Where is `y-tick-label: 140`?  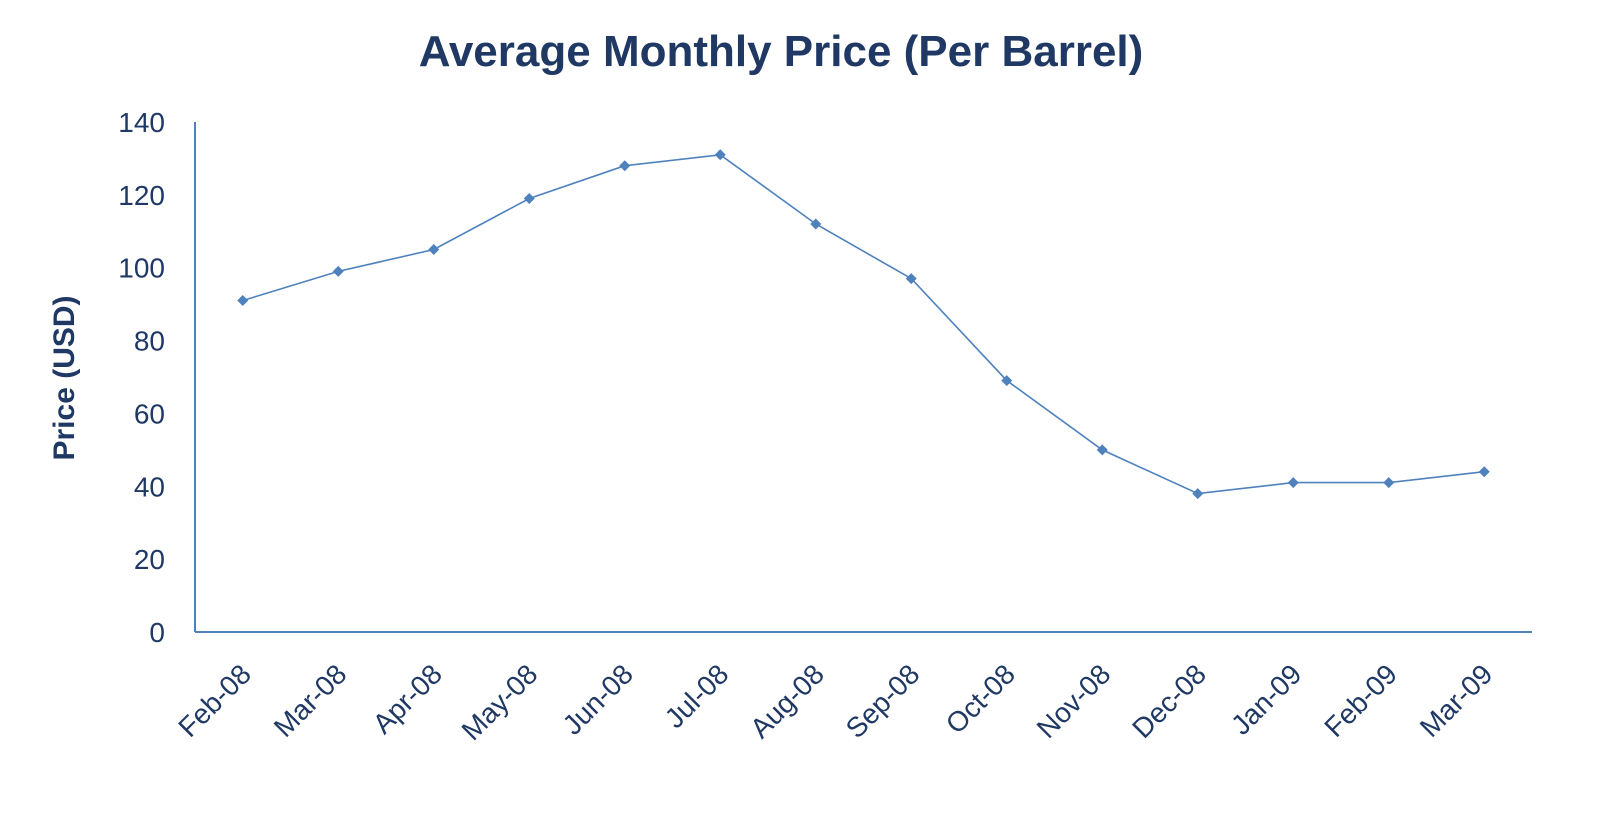
y-tick-label: 140 is located at coordinates (141, 122).